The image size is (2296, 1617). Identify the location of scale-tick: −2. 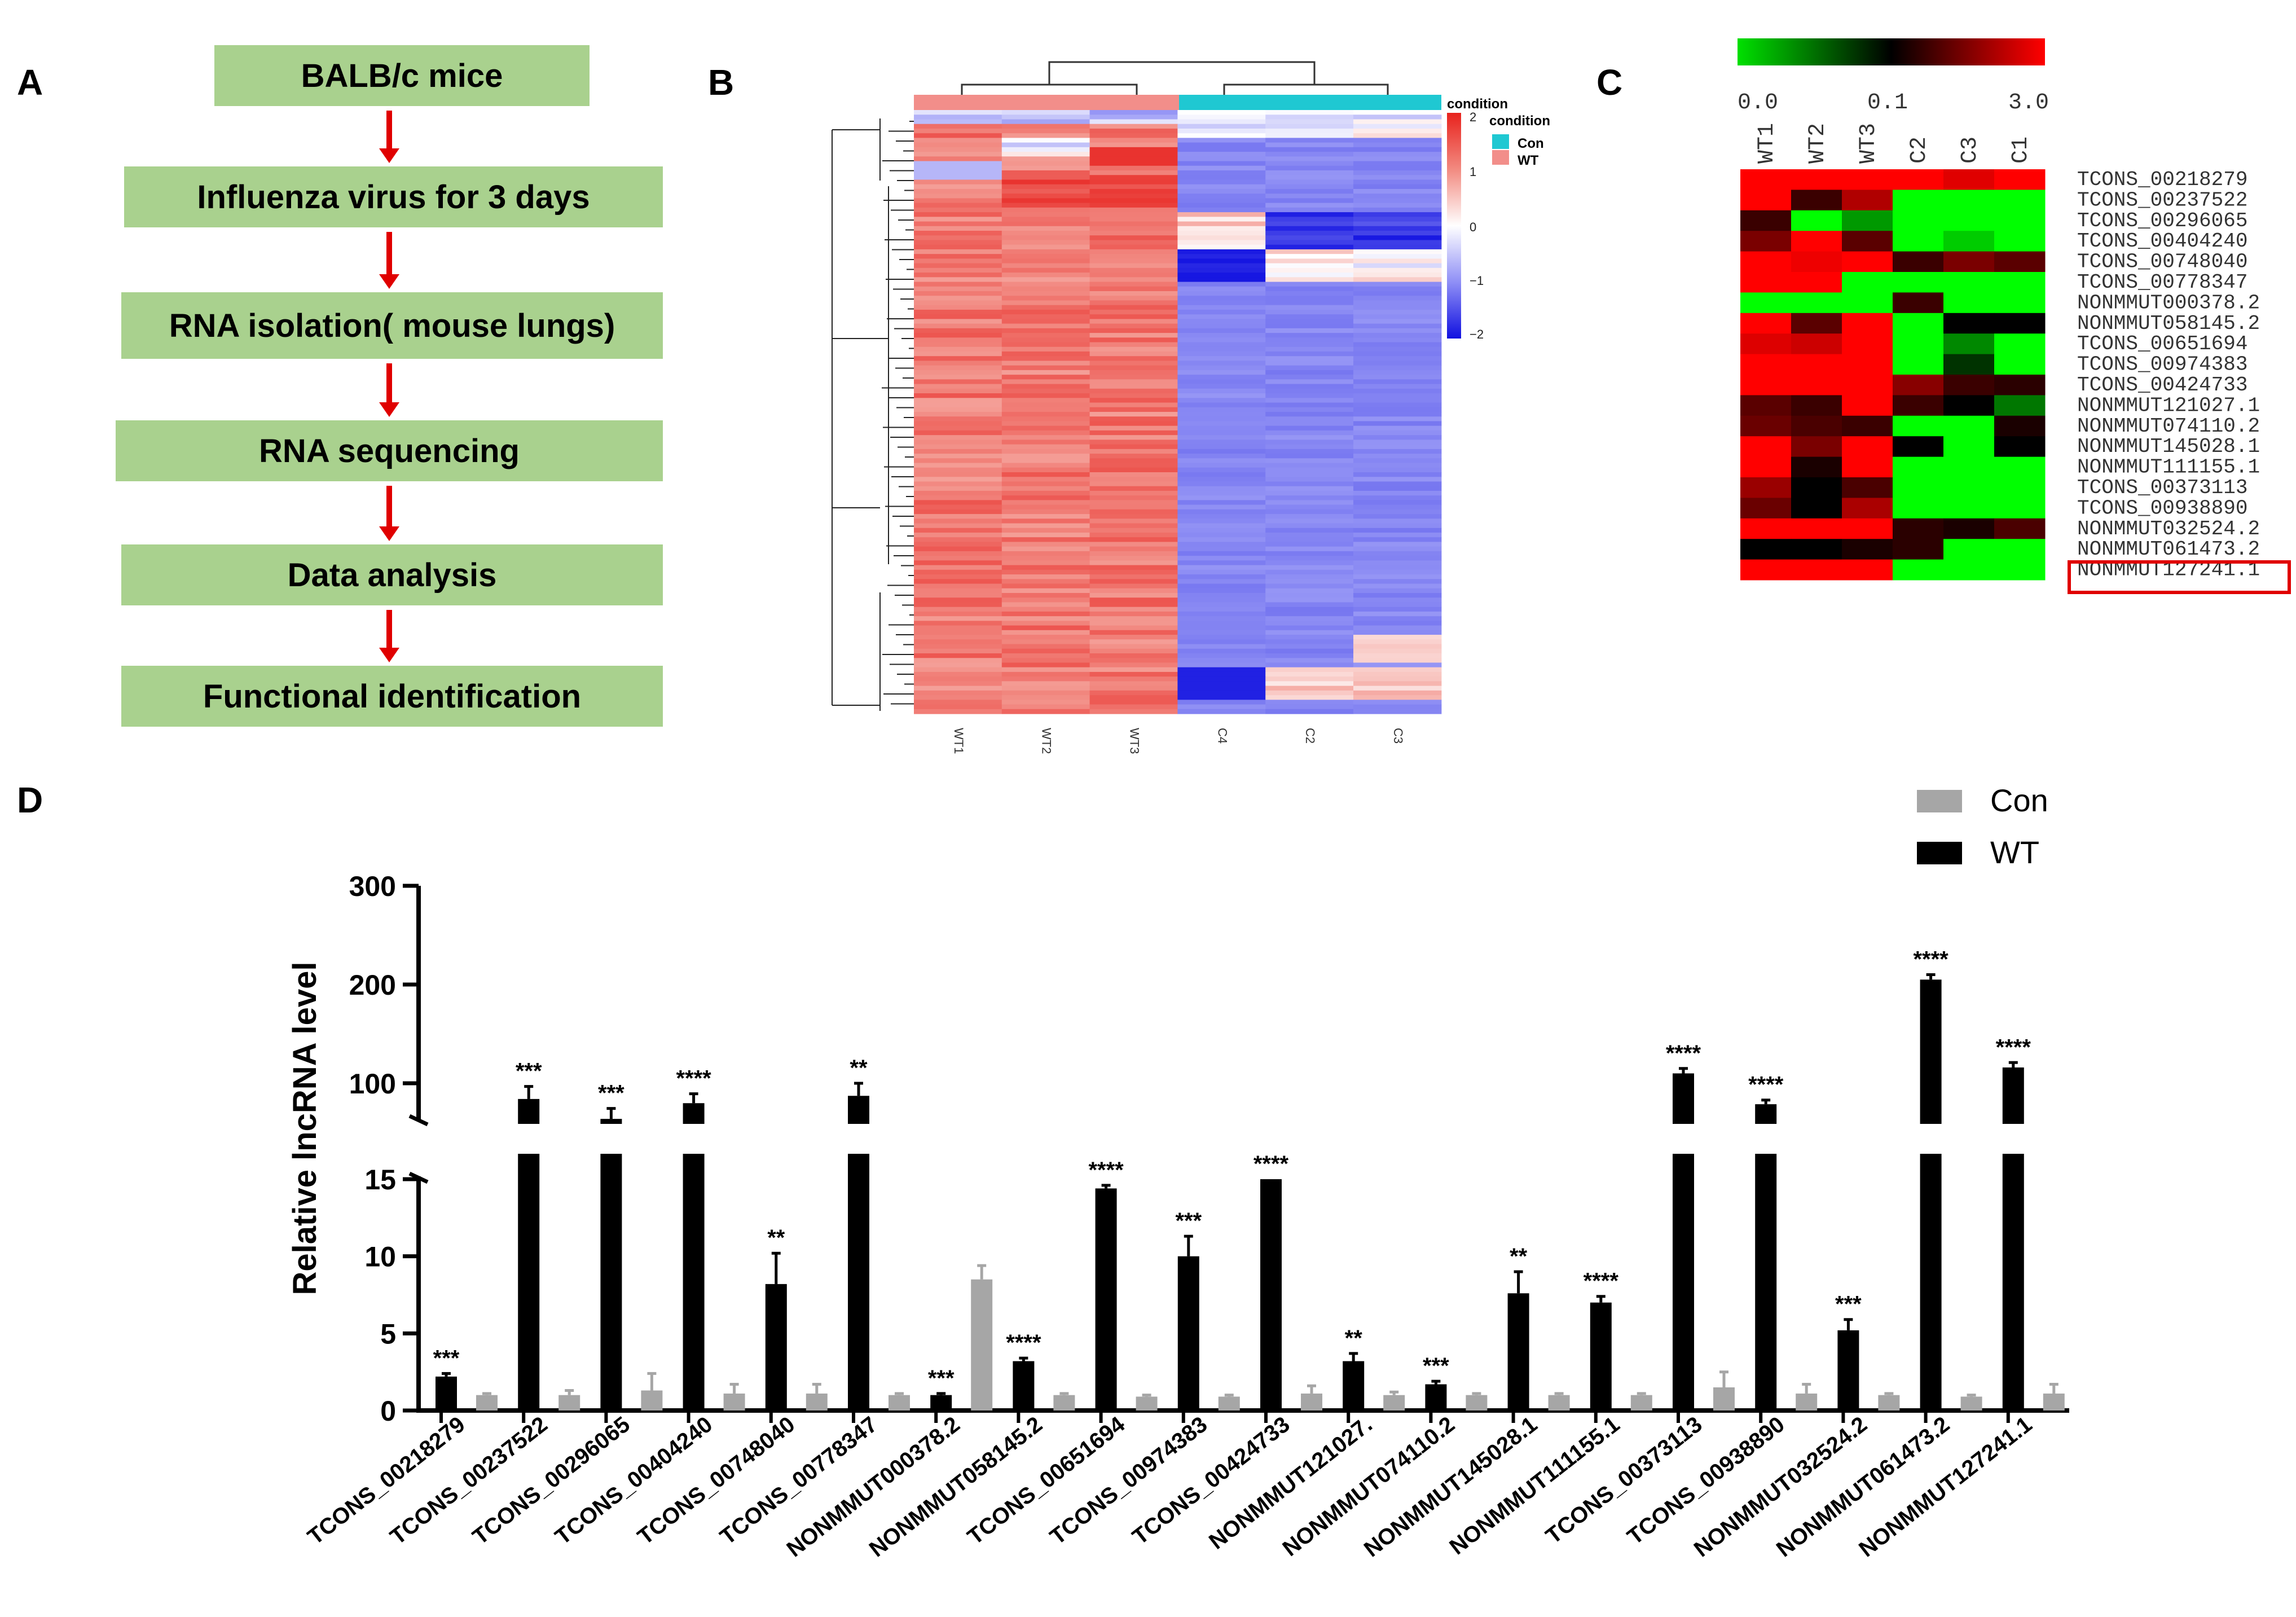
(1477, 334).